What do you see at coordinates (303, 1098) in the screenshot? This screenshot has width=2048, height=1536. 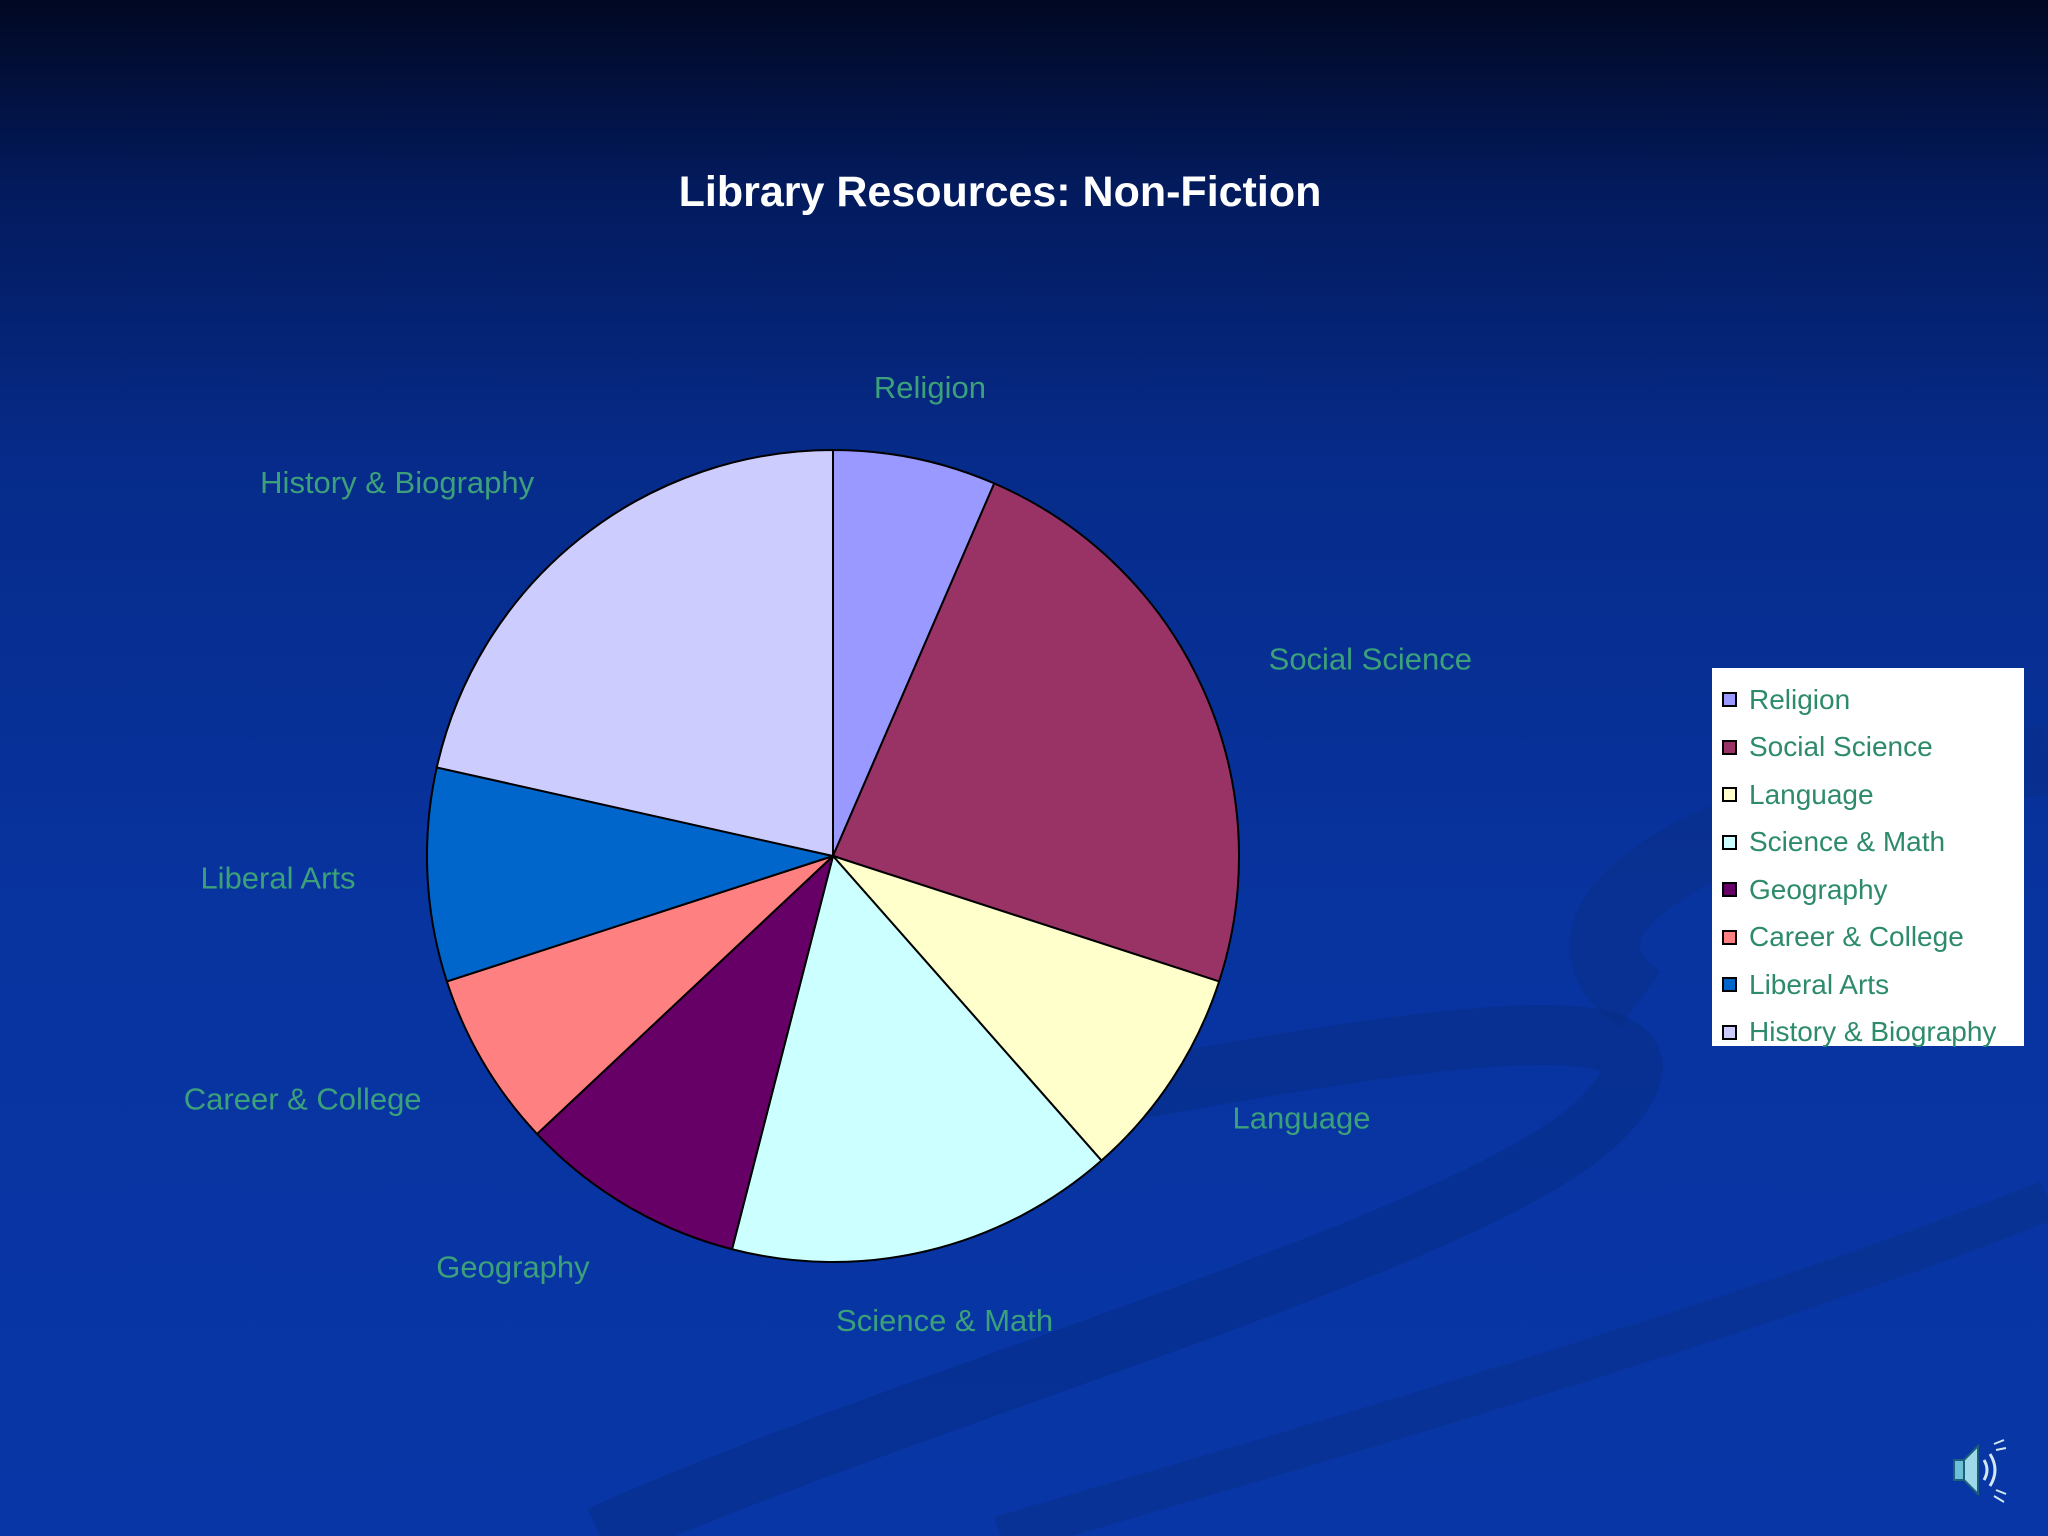 I see `slice-label-career-college: Career & College` at bounding box center [303, 1098].